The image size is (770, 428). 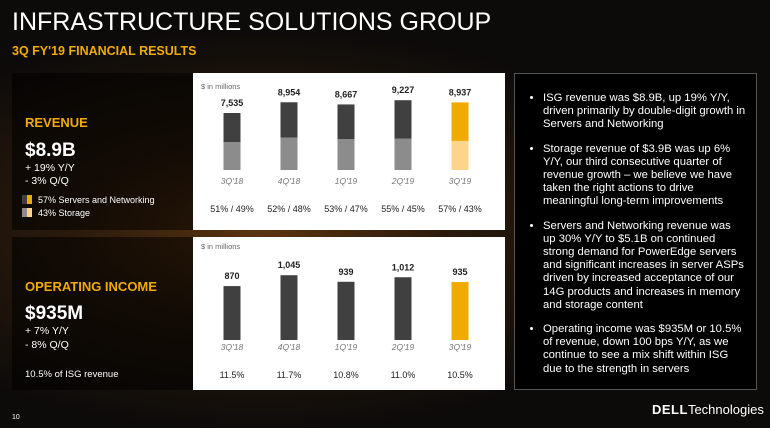 I want to click on rate-label: 10.5%, so click(x=460, y=375).